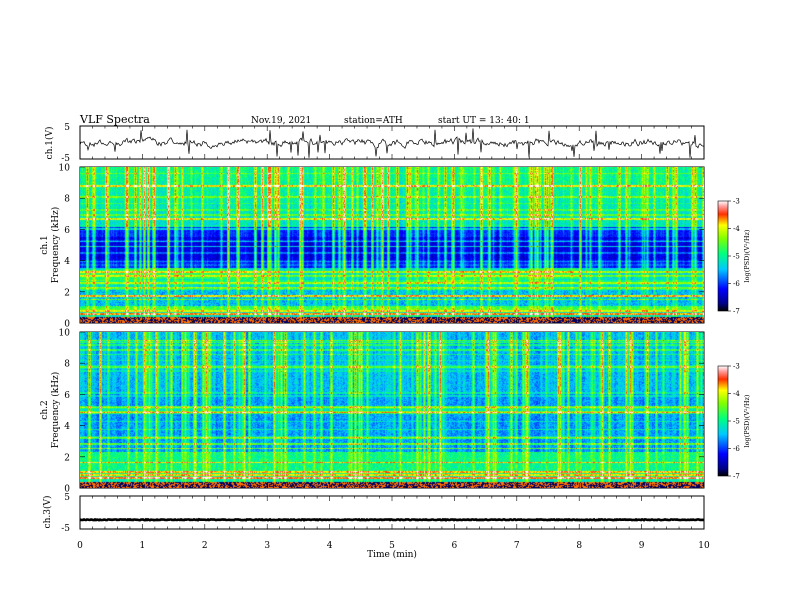  I want to click on ch3-waveform-frame, so click(392, 512).